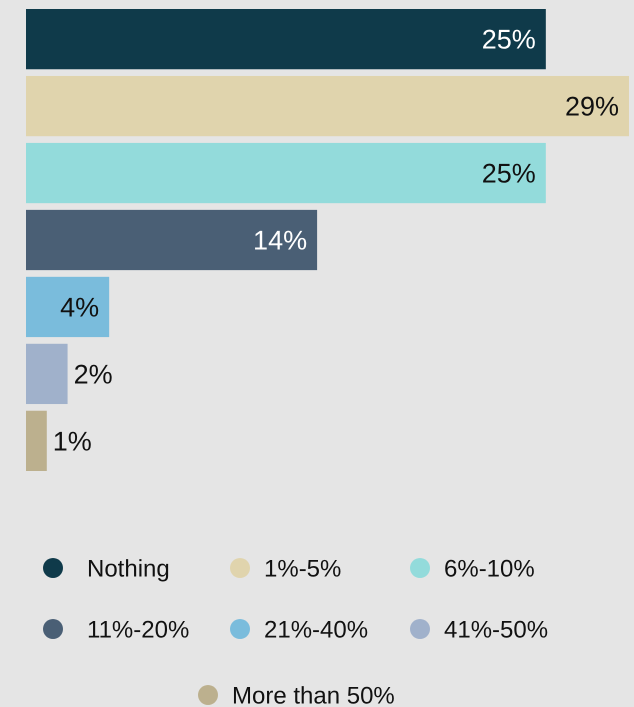 The height and width of the screenshot is (707, 634). What do you see at coordinates (280, 240) in the screenshot?
I see `data-label: 14%` at bounding box center [280, 240].